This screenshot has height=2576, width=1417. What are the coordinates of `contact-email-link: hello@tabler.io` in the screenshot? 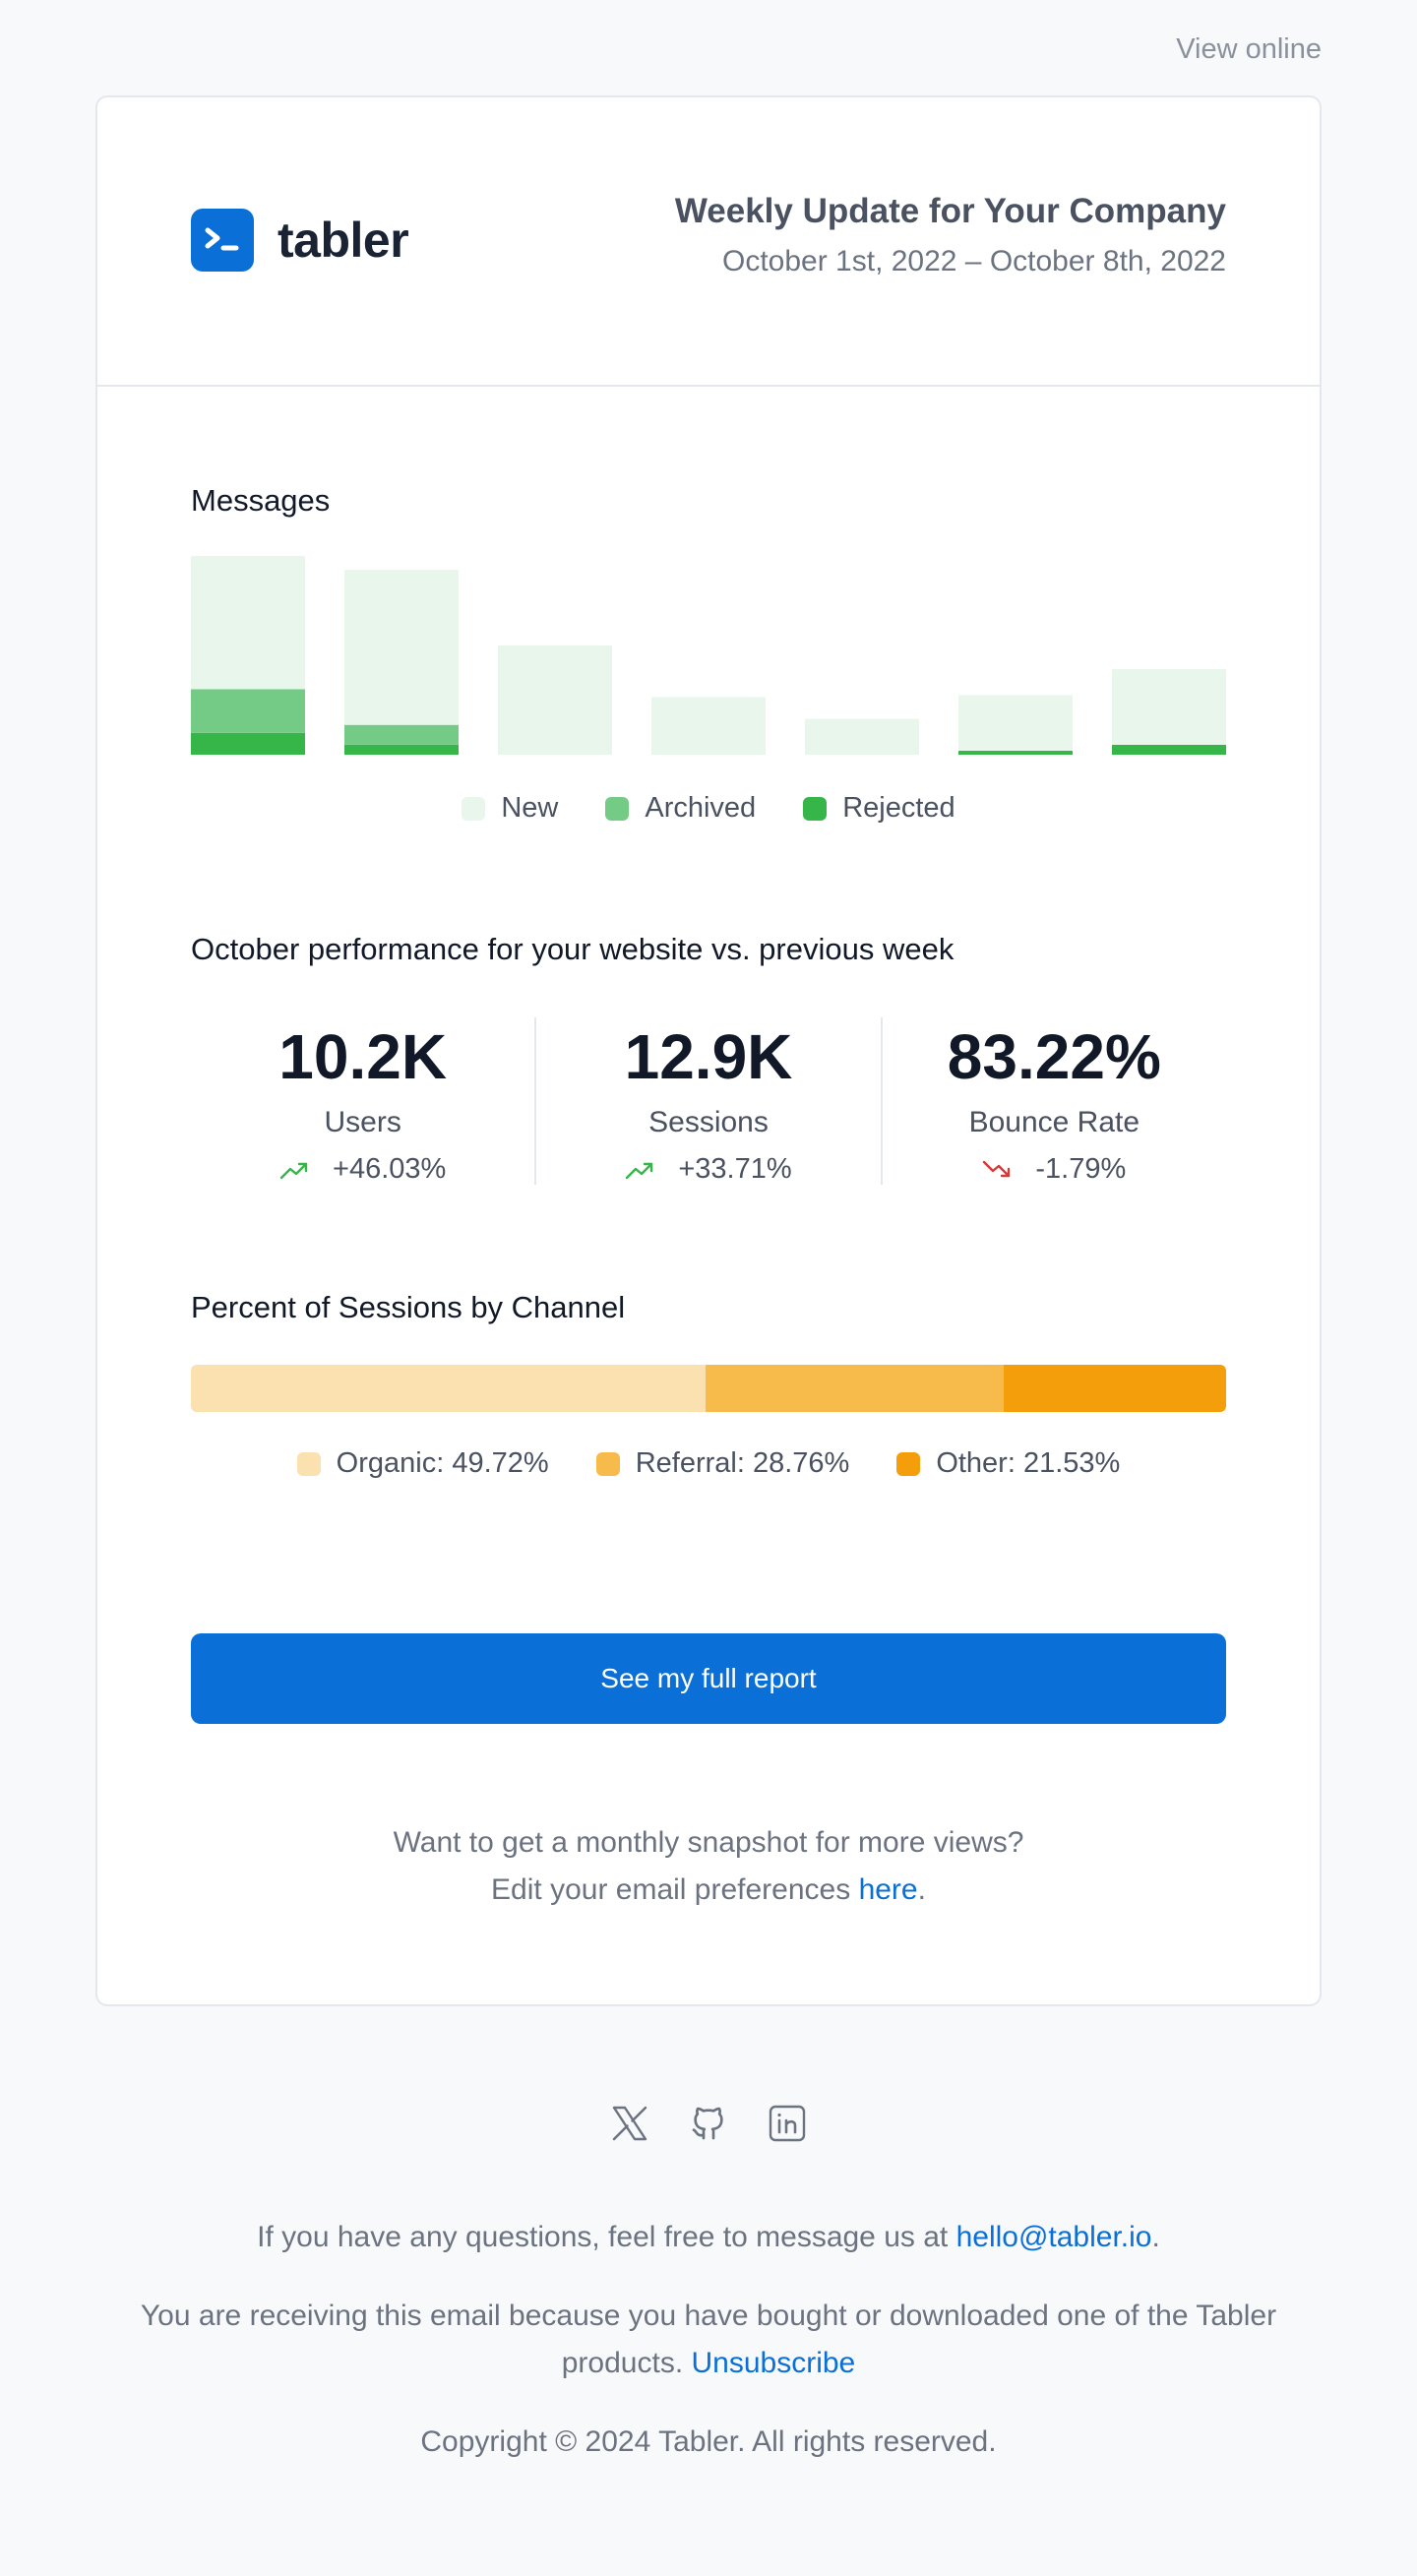 It's located at (1053, 2237).